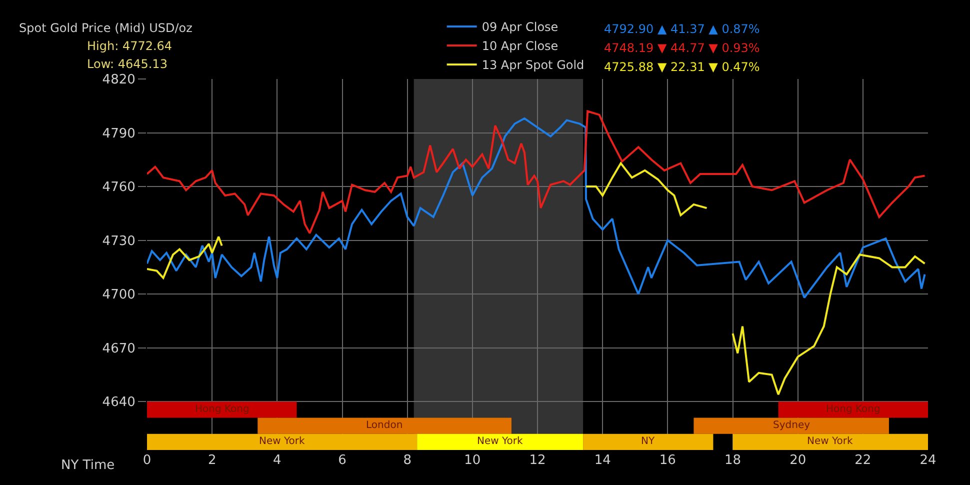 The image size is (970, 485). Describe the element at coordinates (88, 465) in the screenshot. I see `x-axis-title: NY Time` at that location.